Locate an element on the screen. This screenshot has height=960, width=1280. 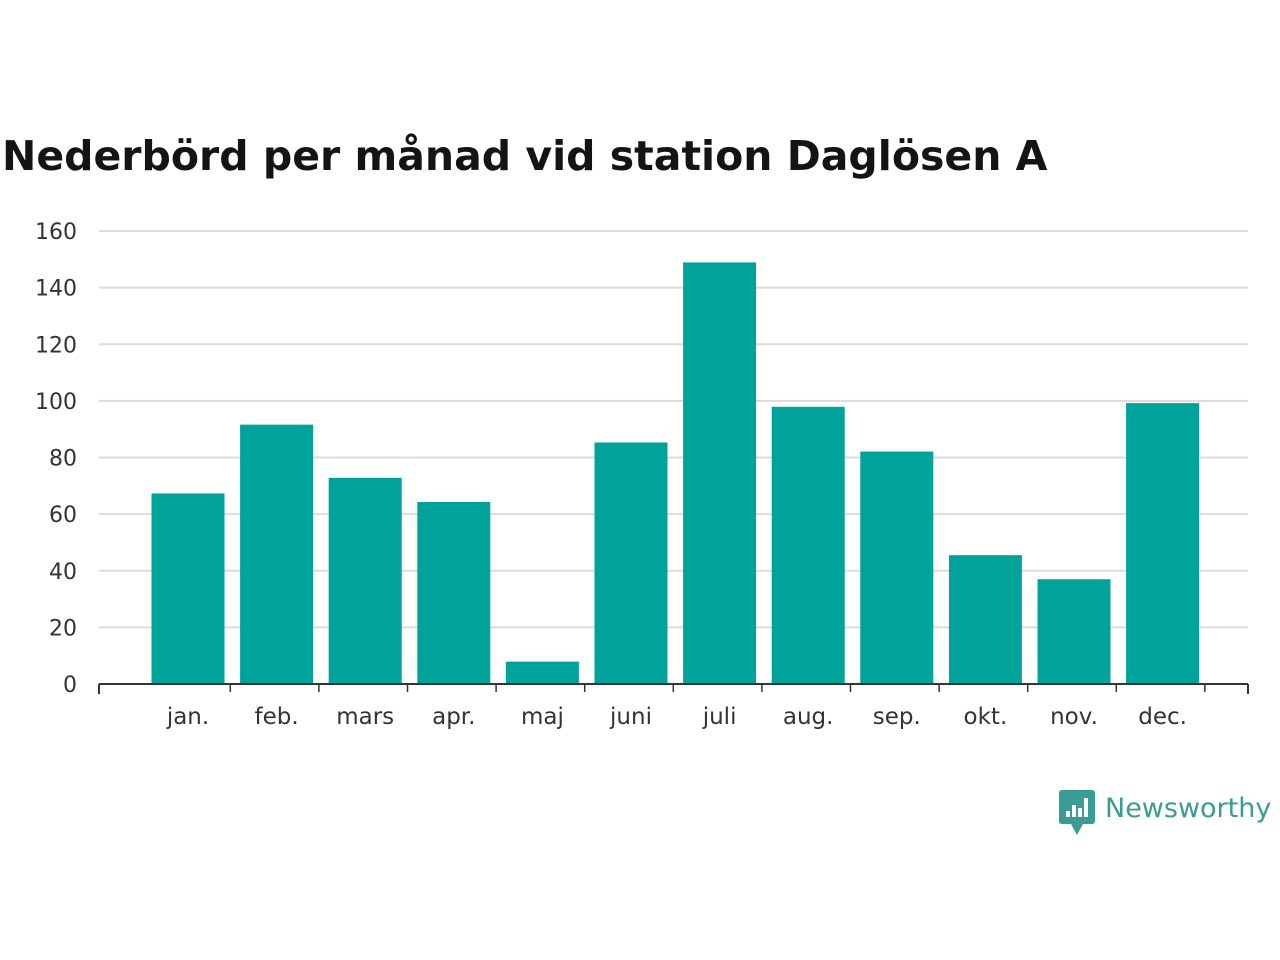
y-tick-label: 0 is located at coordinates (70, 685).